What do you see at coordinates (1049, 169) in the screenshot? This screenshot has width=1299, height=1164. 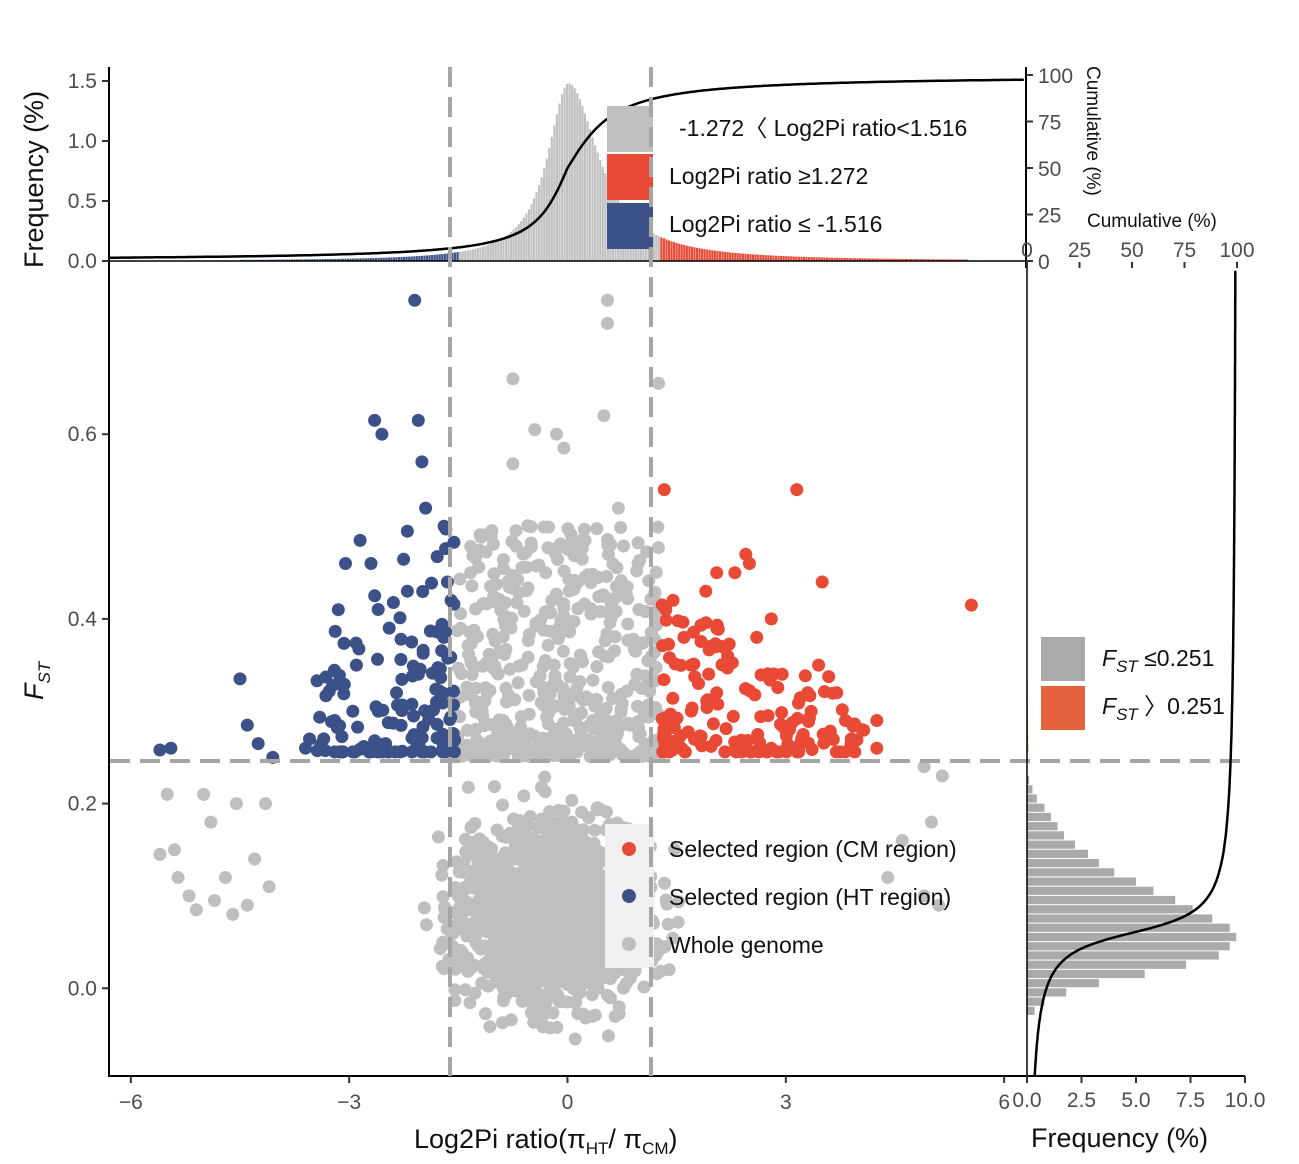 I see `top-right-ticks: 0 25 50 75 100` at bounding box center [1049, 169].